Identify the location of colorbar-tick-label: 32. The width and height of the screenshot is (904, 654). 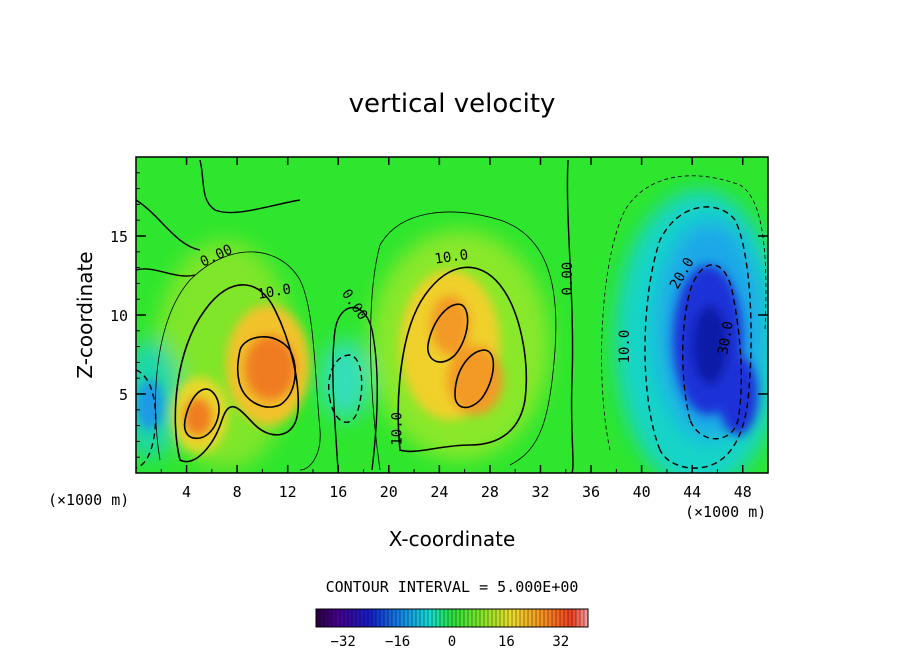
(560, 642).